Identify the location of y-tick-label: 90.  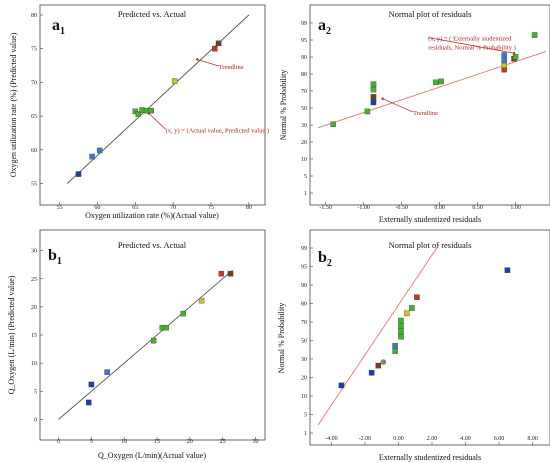
(304, 286).